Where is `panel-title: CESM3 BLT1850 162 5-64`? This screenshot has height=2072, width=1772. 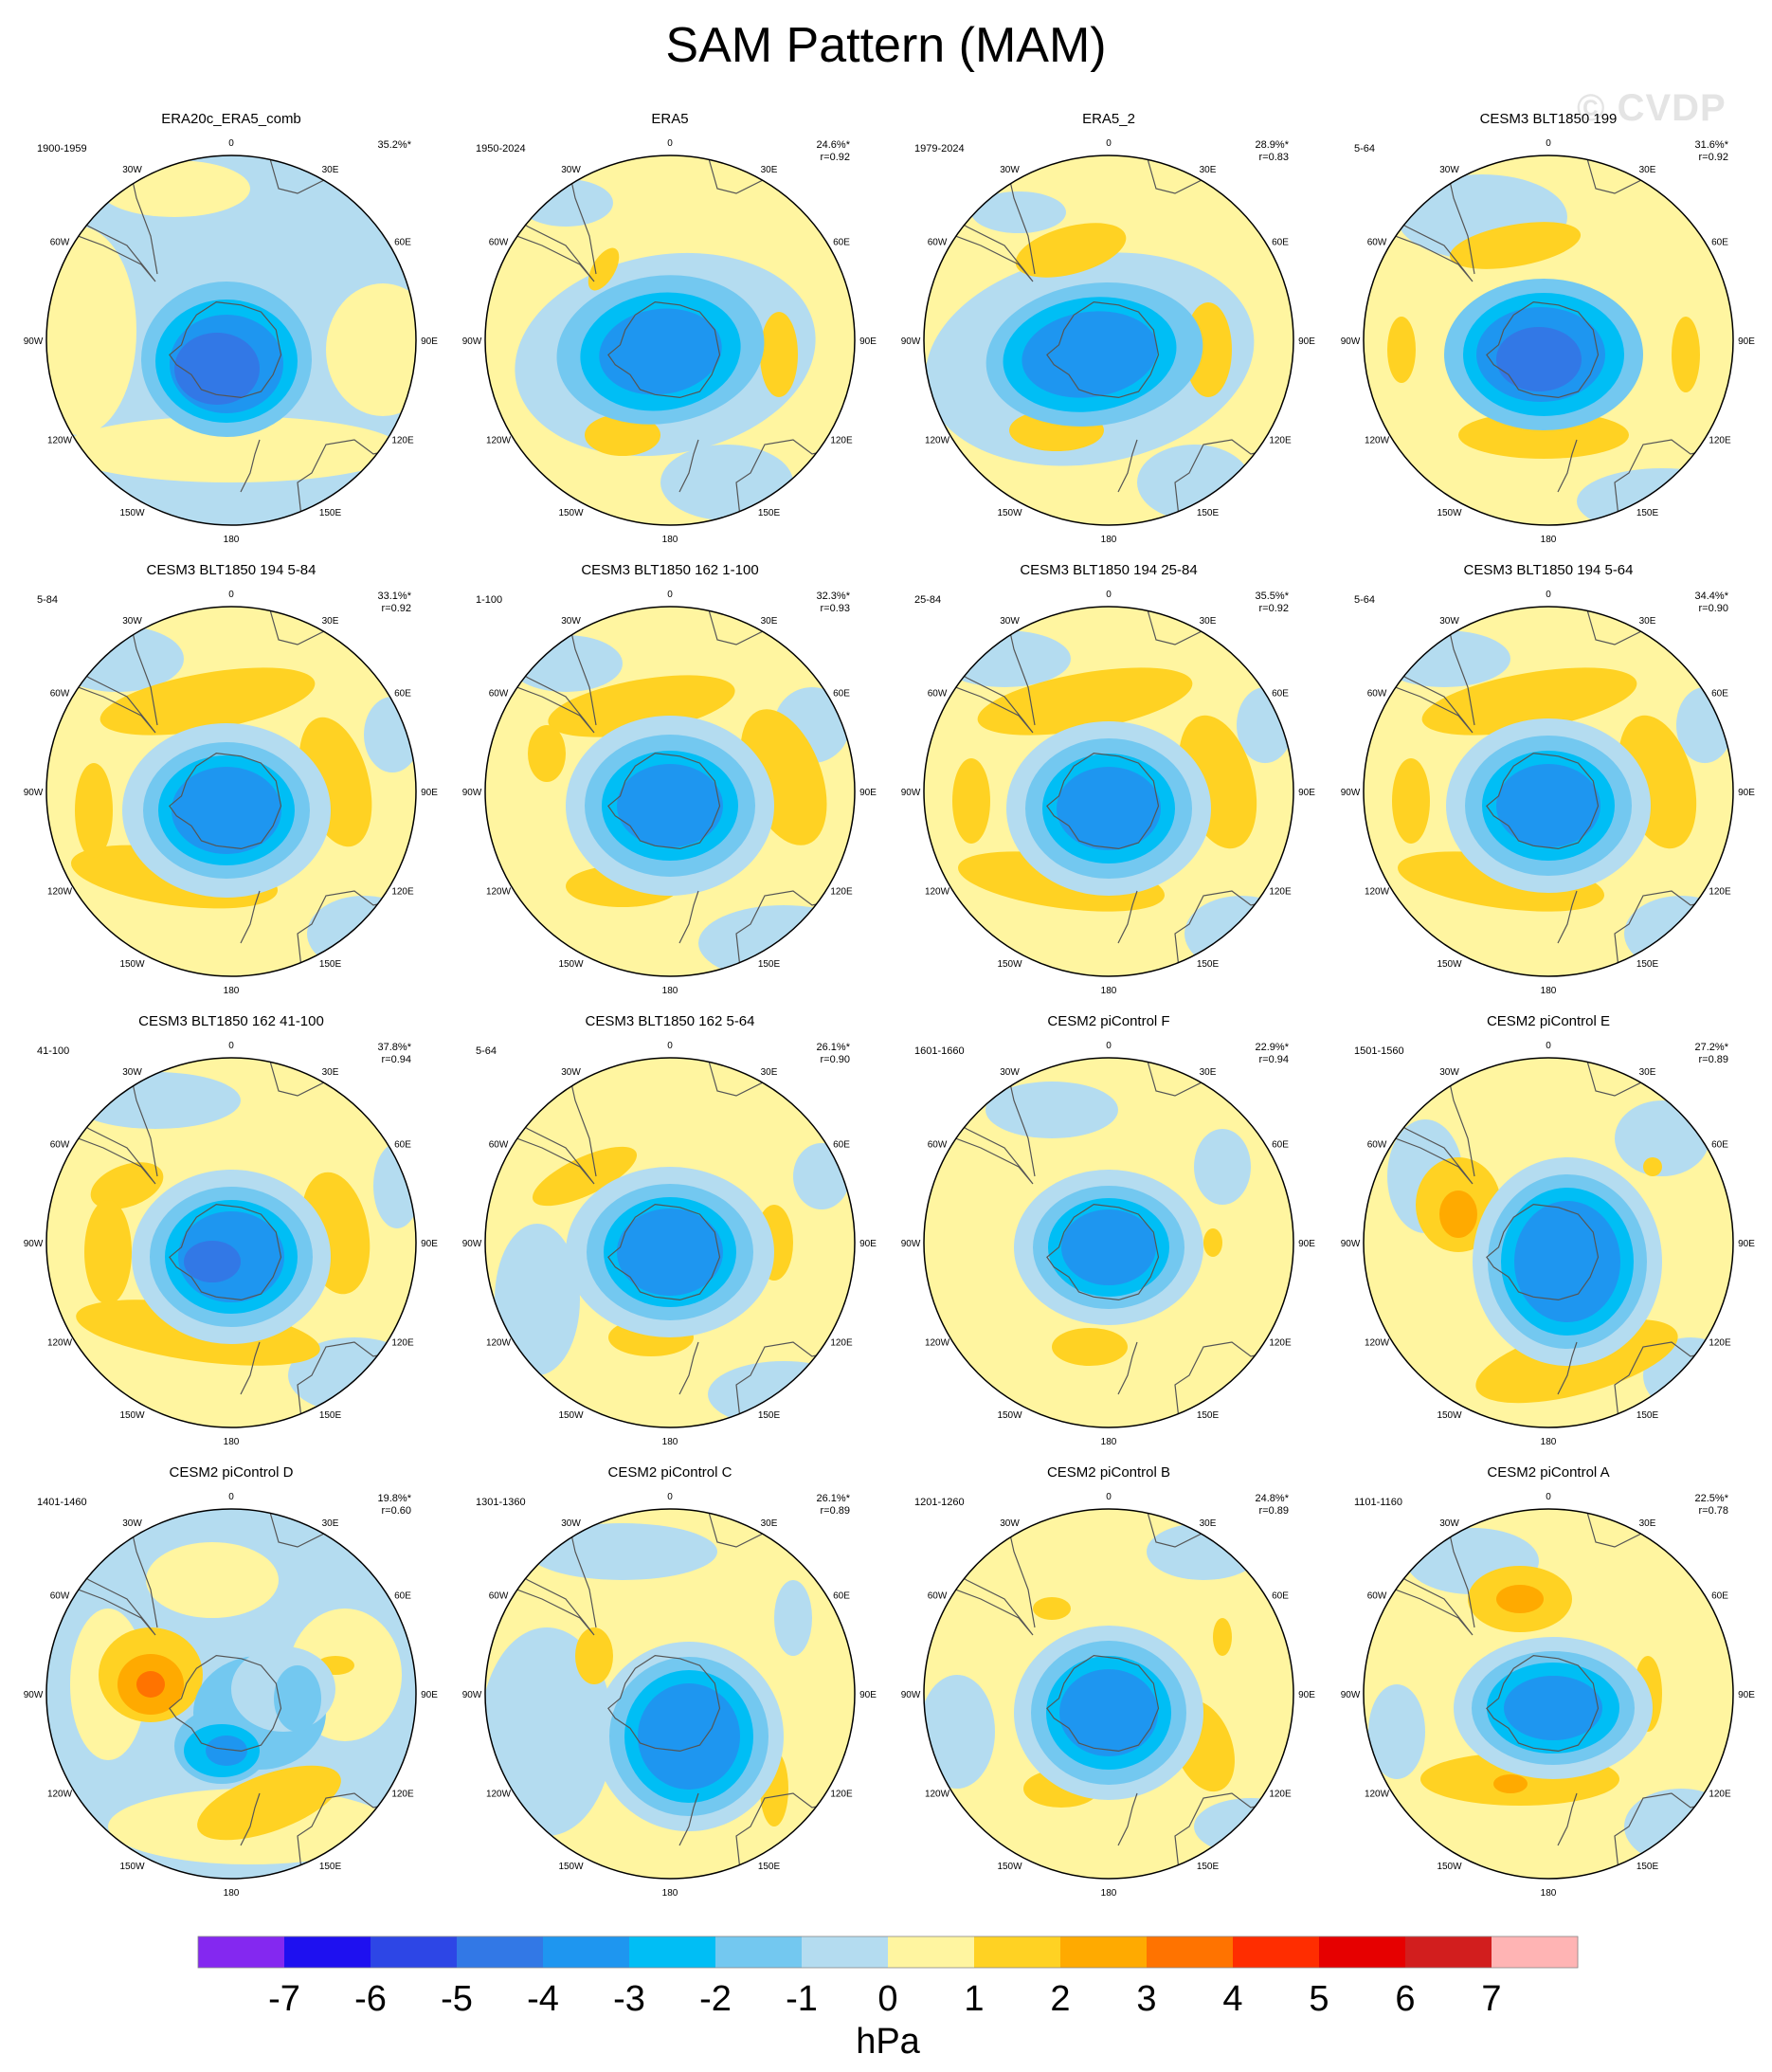
panel-title: CESM3 BLT1850 162 5-64 is located at coordinates (670, 1021).